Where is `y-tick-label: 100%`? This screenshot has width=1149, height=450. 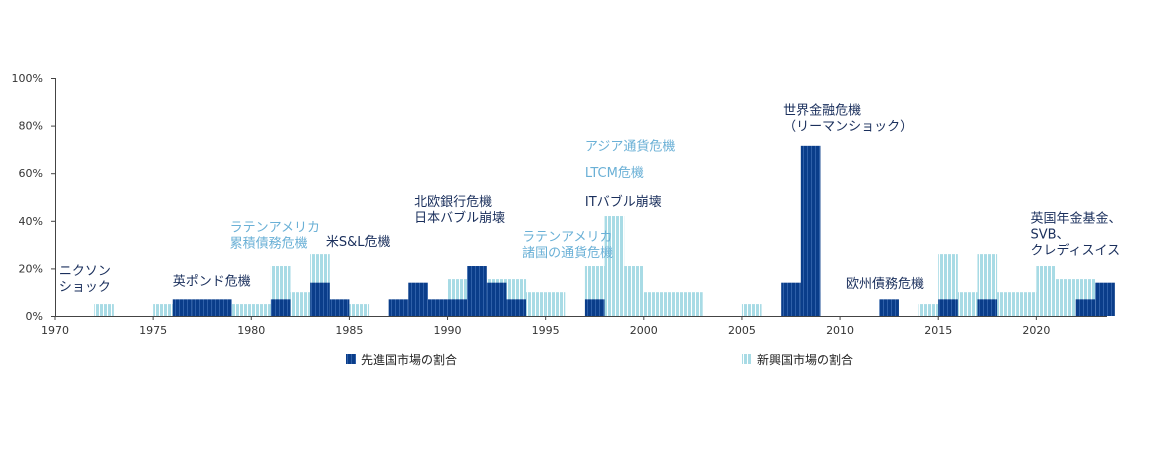 y-tick-label: 100% is located at coordinates (27, 78).